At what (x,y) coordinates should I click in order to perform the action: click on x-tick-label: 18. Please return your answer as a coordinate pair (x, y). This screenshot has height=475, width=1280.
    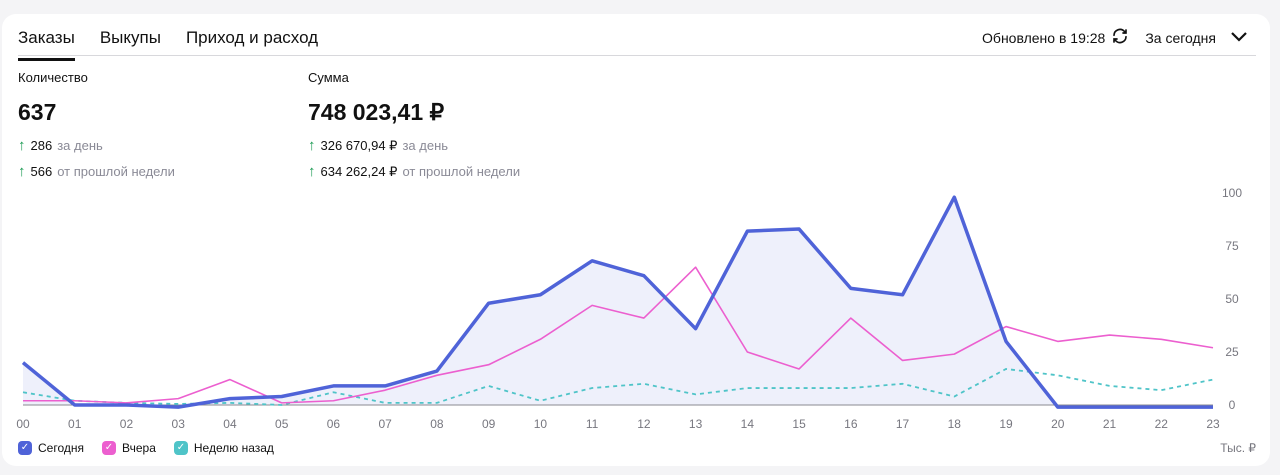
    Looking at the image, I should click on (955, 424).